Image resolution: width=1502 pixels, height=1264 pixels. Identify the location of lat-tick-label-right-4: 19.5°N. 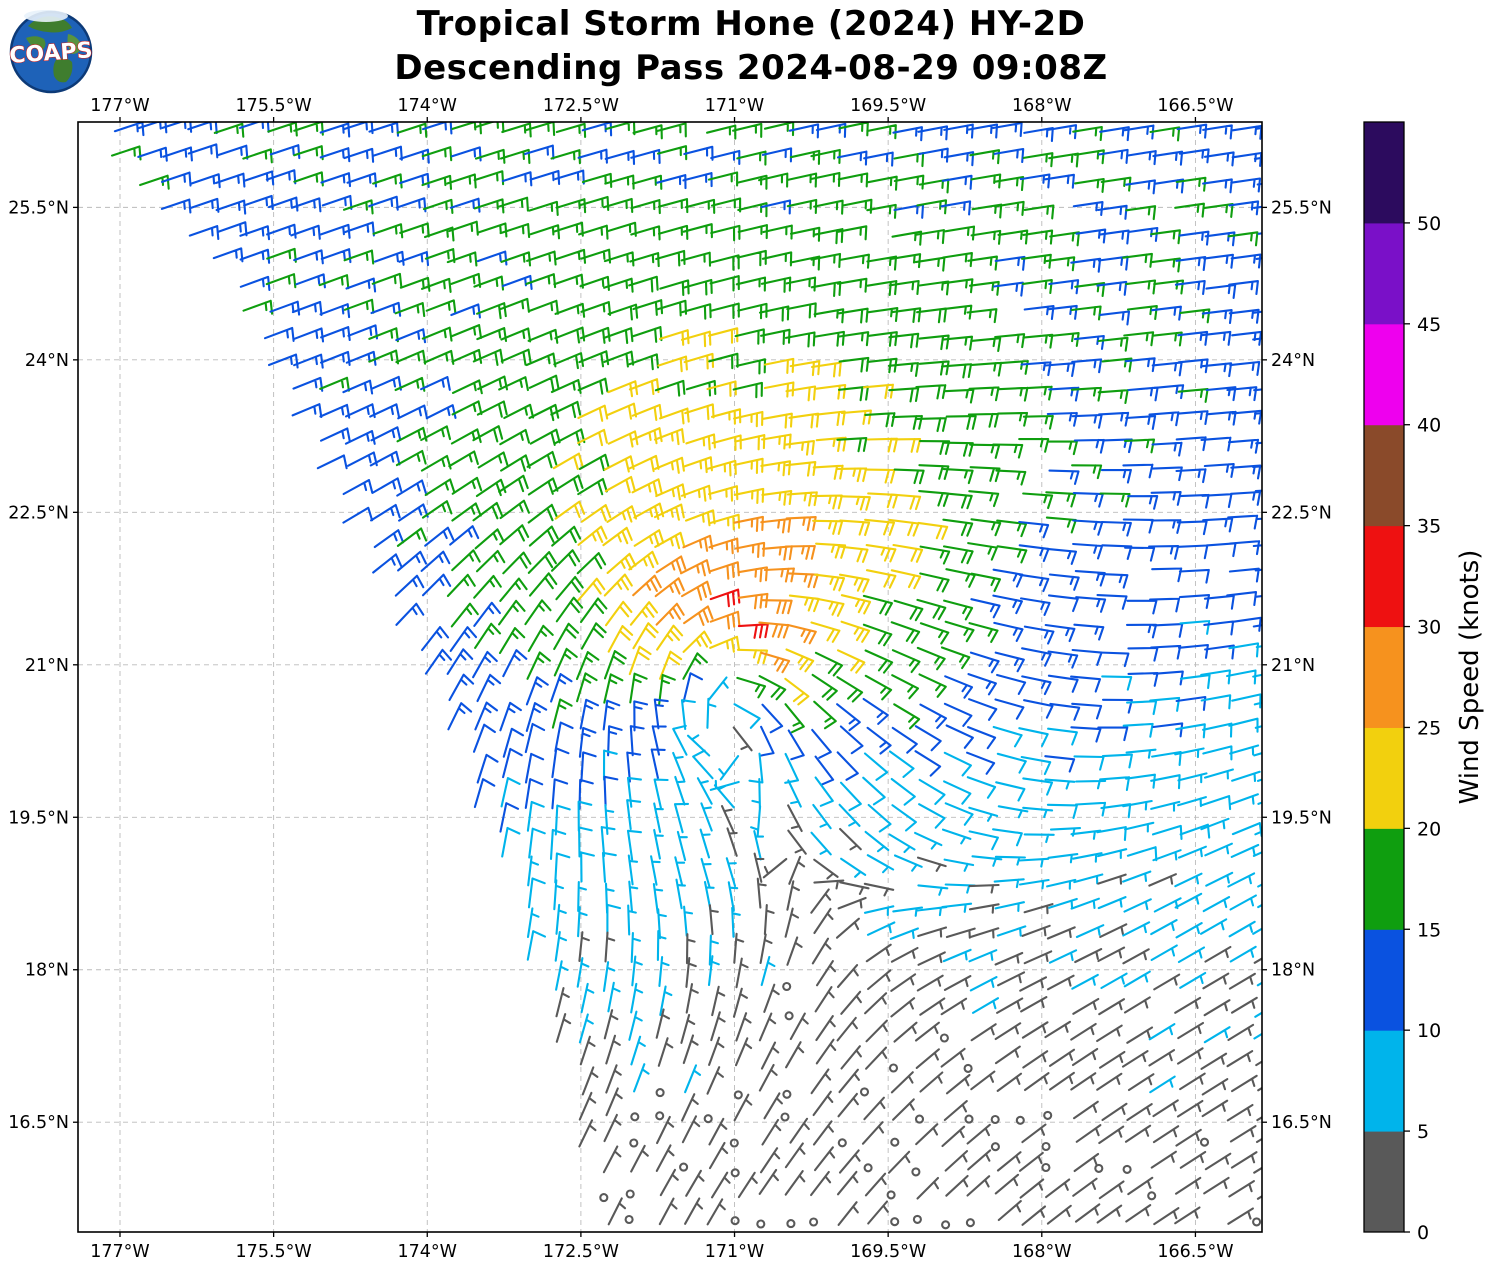
(1301, 818).